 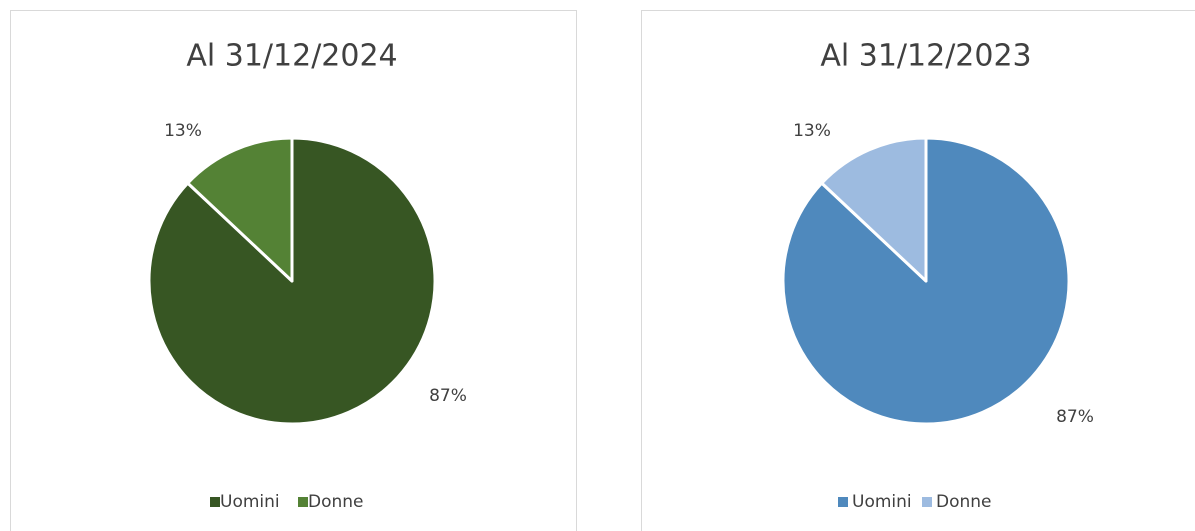 I want to click on chart-title: Al 31/12/2023, so click(x=925, y=56).